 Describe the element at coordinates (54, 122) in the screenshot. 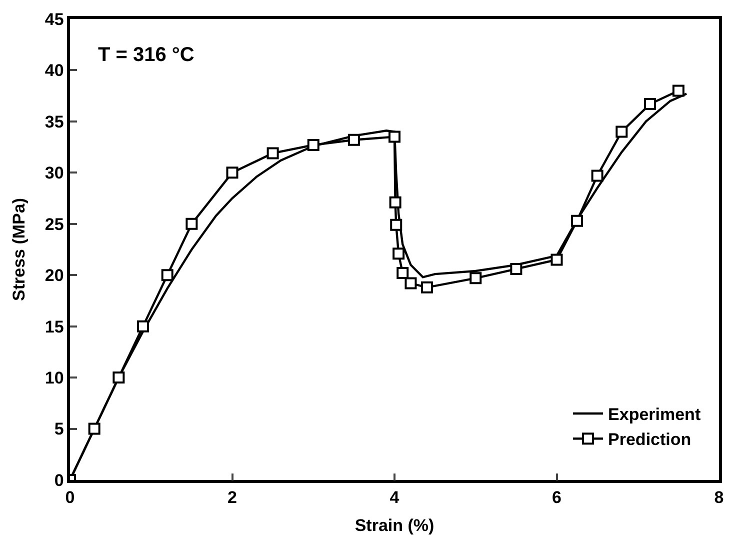

I see `y-tick-label: 35` at that location.